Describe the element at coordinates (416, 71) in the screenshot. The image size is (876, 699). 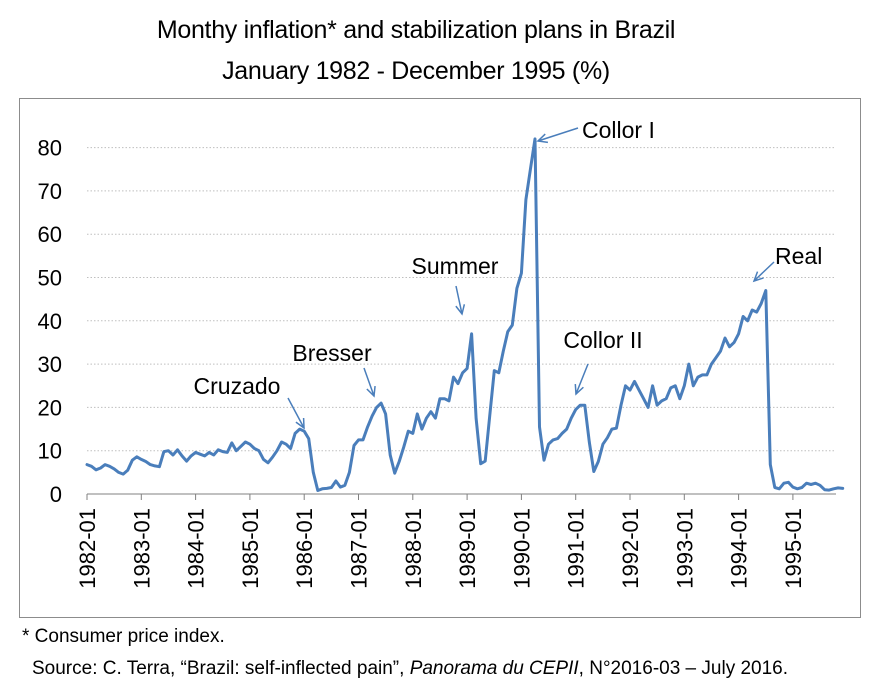
I see `chart-title-line2: January 1982 - December 1995 (%)` at that location.